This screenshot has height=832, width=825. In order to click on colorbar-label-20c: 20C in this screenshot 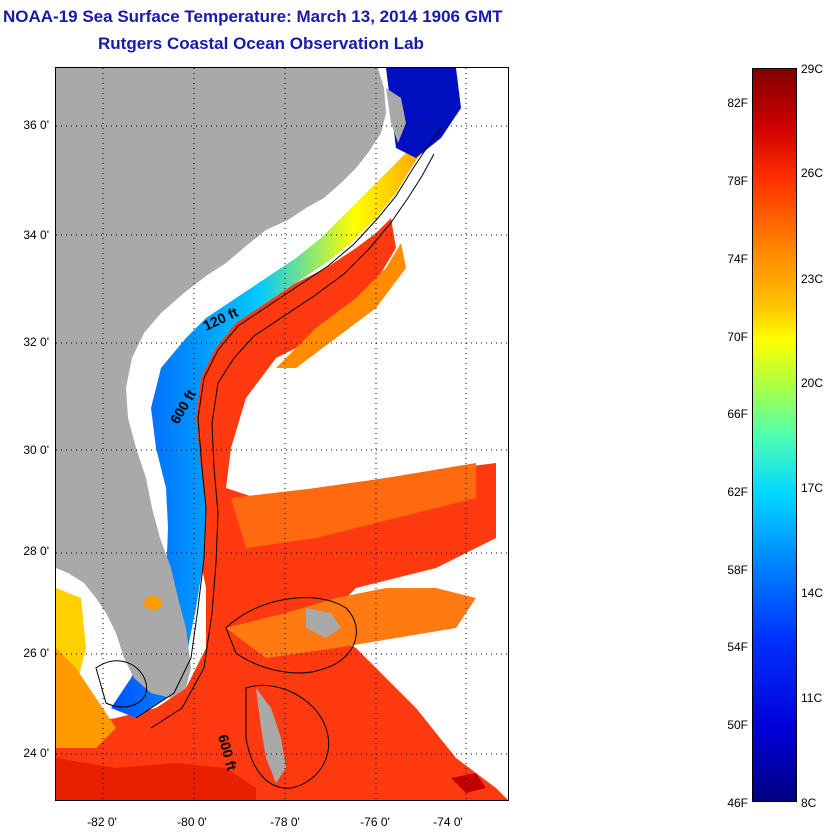, I will do `click(812, 383)`.